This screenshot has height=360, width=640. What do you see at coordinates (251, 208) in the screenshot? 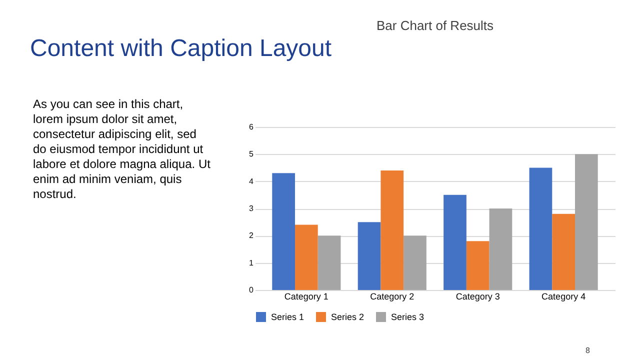
I see `y-tick-label: 3` at bounding box center [251, 208].